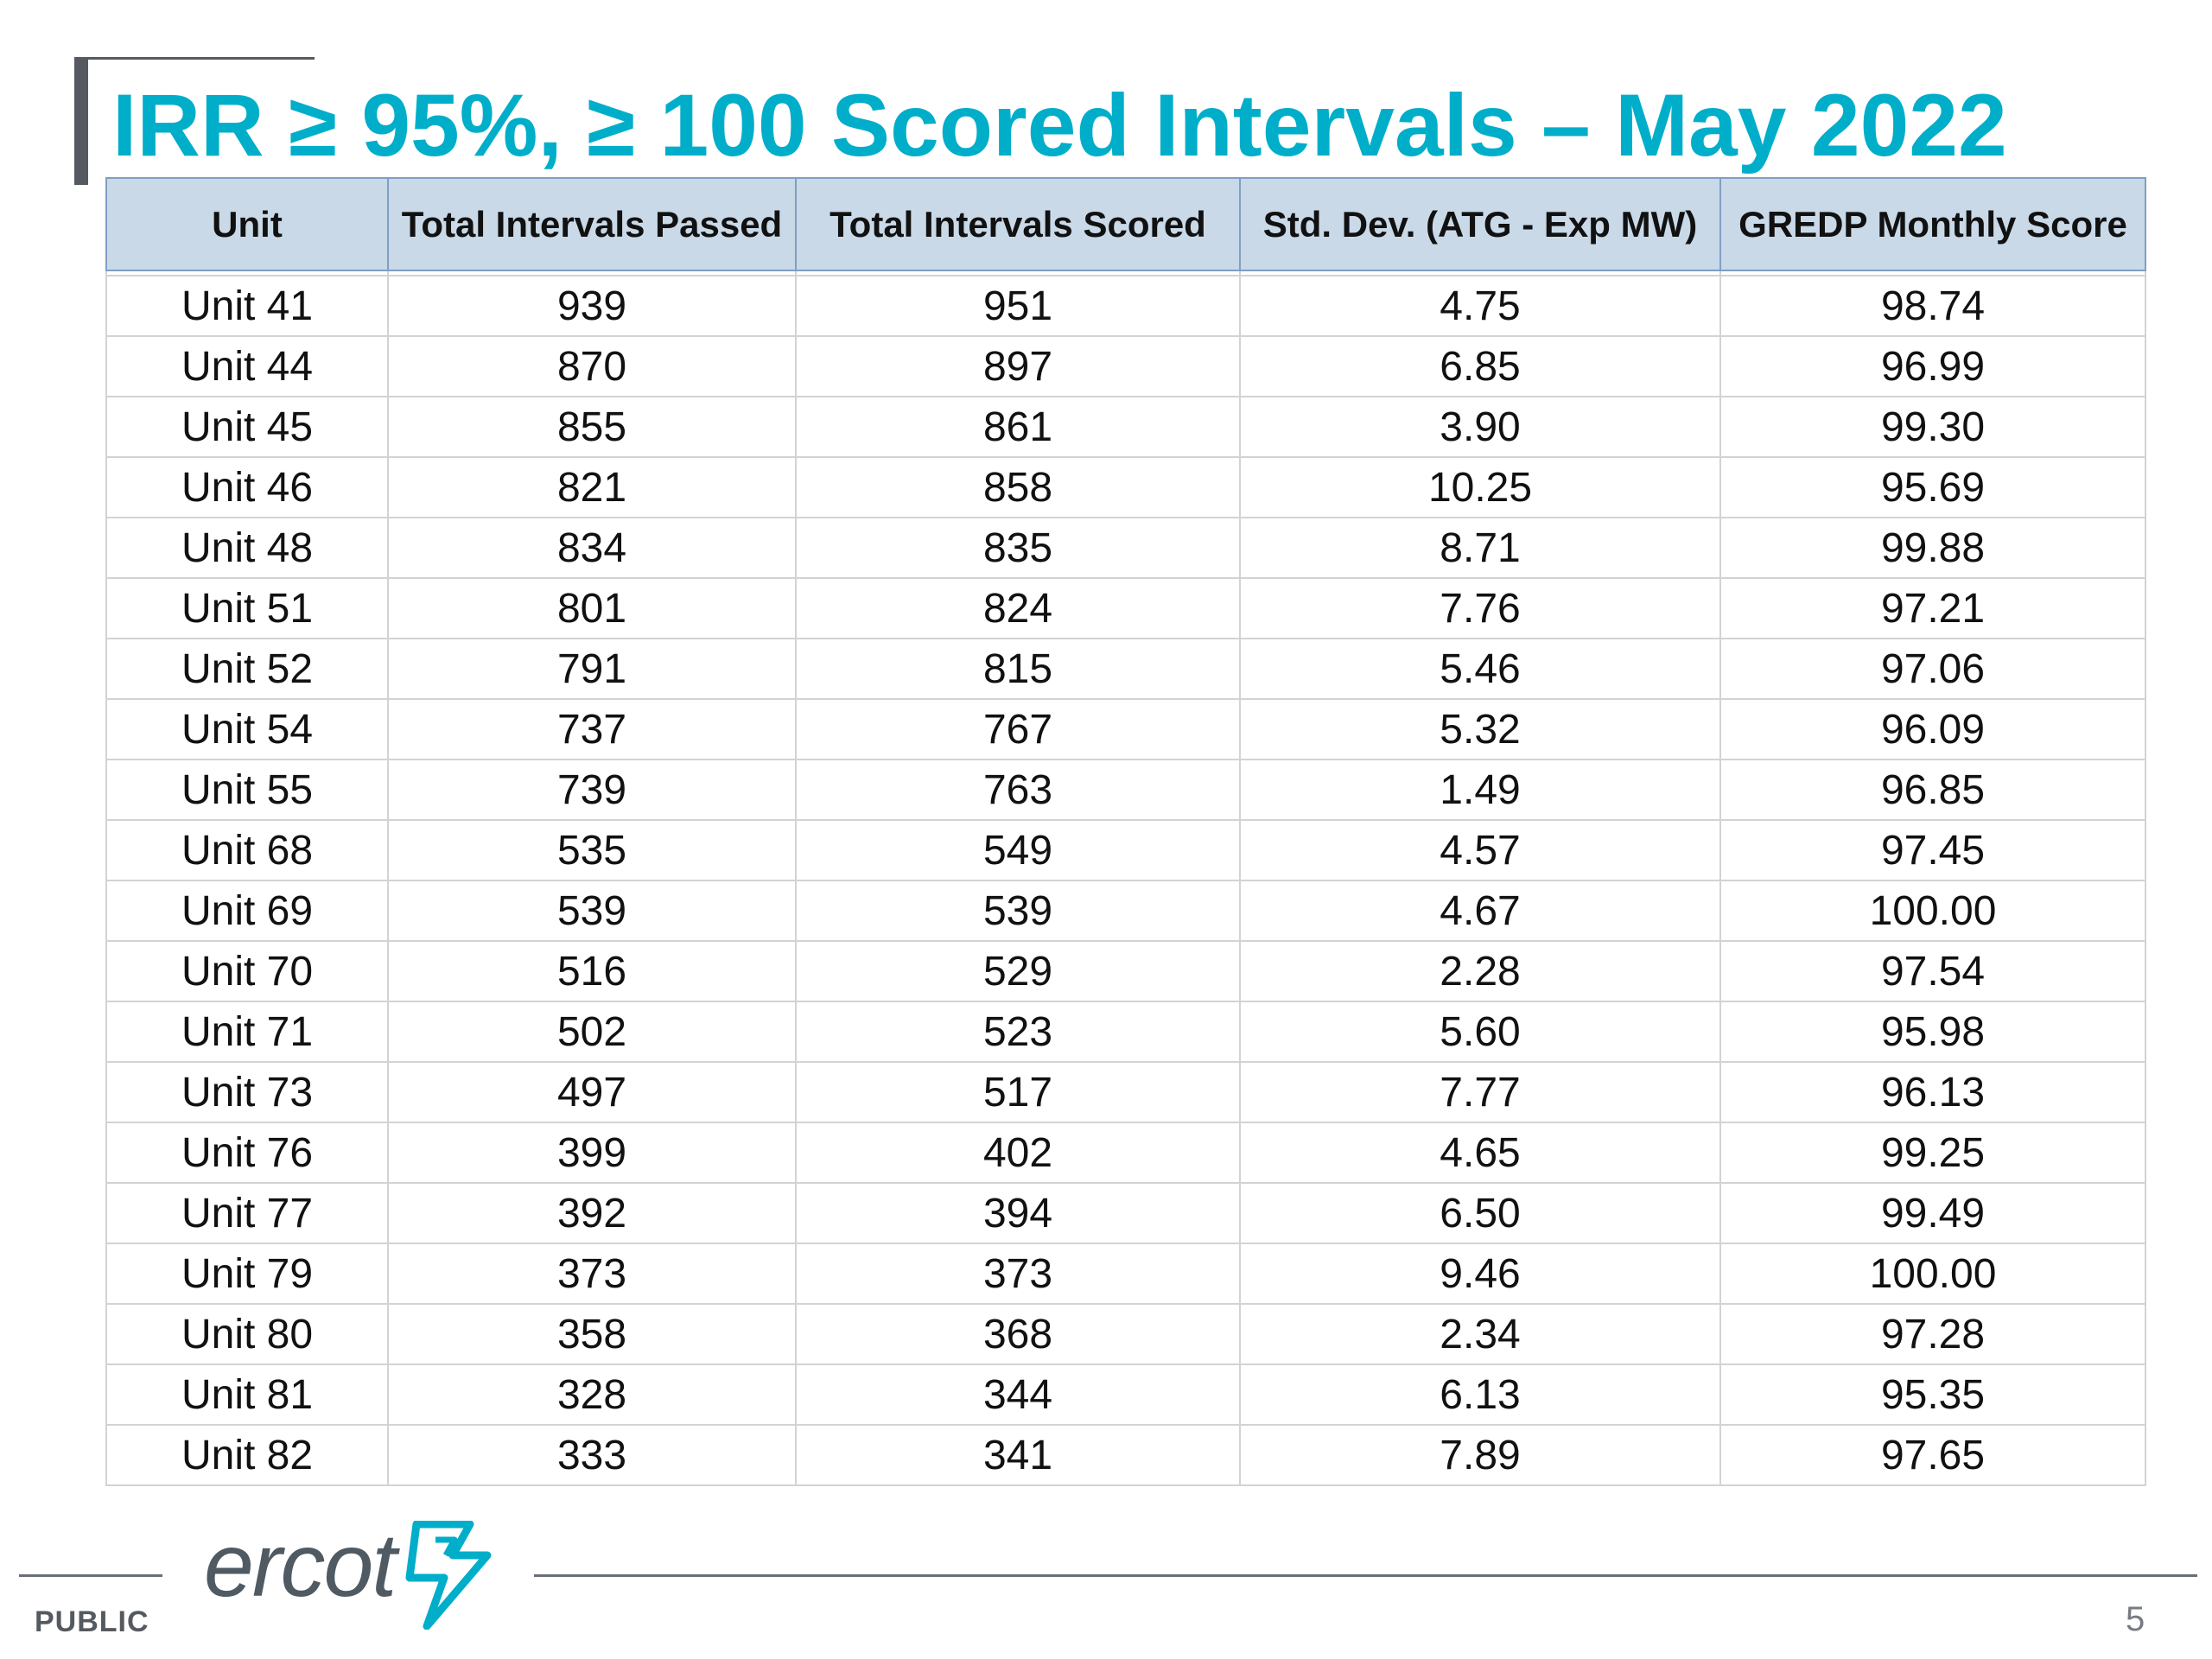 The height and width of the screenshot is (1659, 2212). I want to click on footer-rule-left, so click(90, 1575).